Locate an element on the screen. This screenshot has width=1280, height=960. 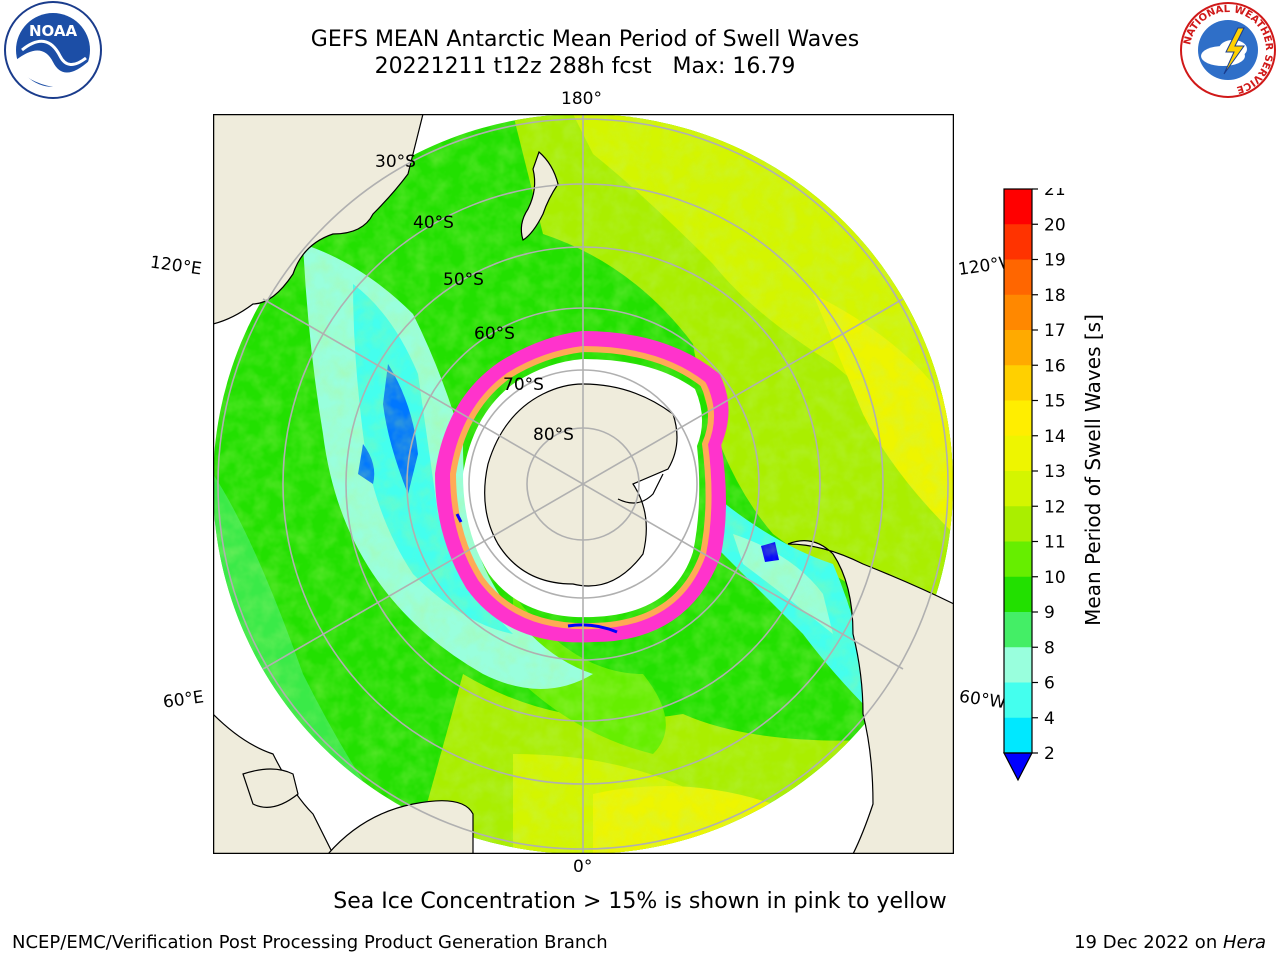
lon-label-180: 180° is located at coordinates (581, 99).